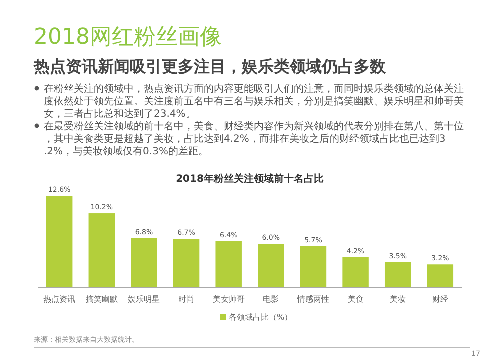 The height and width of the screenshot is (362, 500). I want to click on x-tick-label: 搞笑幽默, so click(102, 299).